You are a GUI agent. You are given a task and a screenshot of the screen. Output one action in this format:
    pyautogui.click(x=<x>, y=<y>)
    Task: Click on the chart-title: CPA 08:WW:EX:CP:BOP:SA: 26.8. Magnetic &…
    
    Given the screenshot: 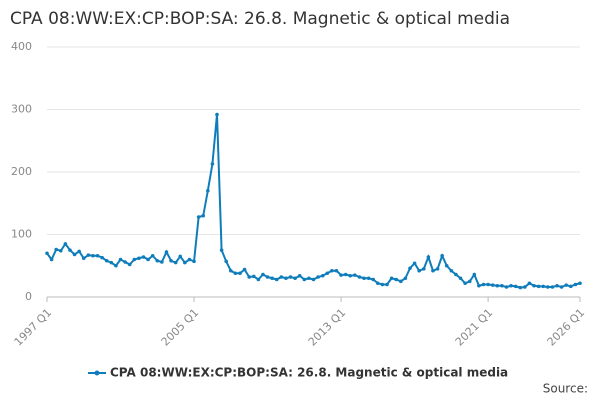 What is the action you would take?
    pyautogui.click(x=260, y=19)
    